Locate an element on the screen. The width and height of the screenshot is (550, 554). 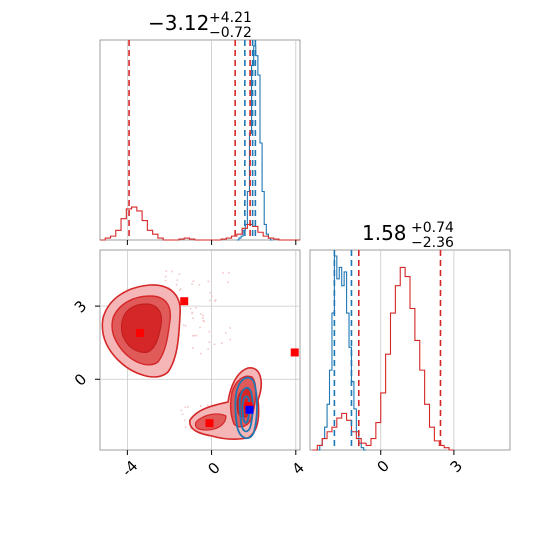
blue-contour-inner is located at coordinates (246, 409).